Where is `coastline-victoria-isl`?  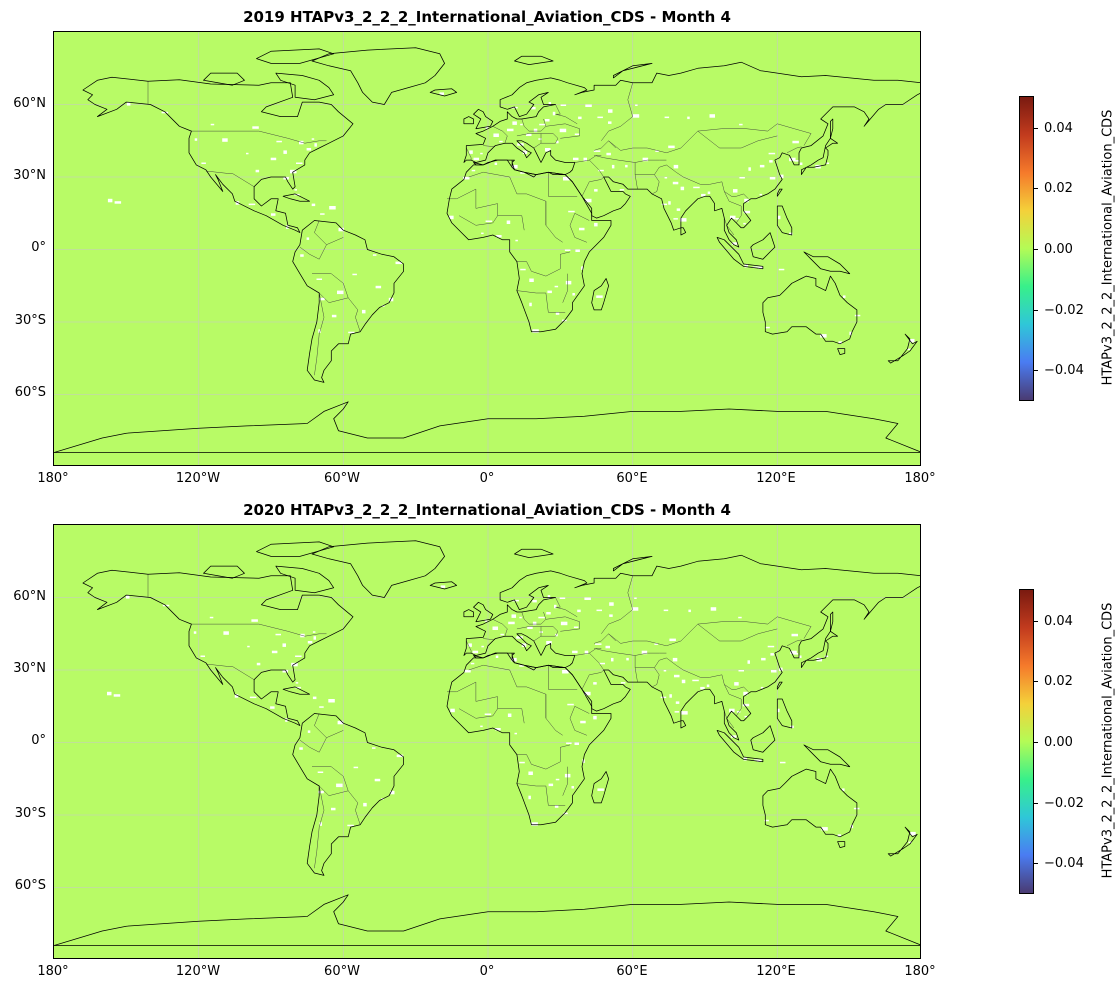 coastline-victoria-isl is located at coordinates (224, 79).